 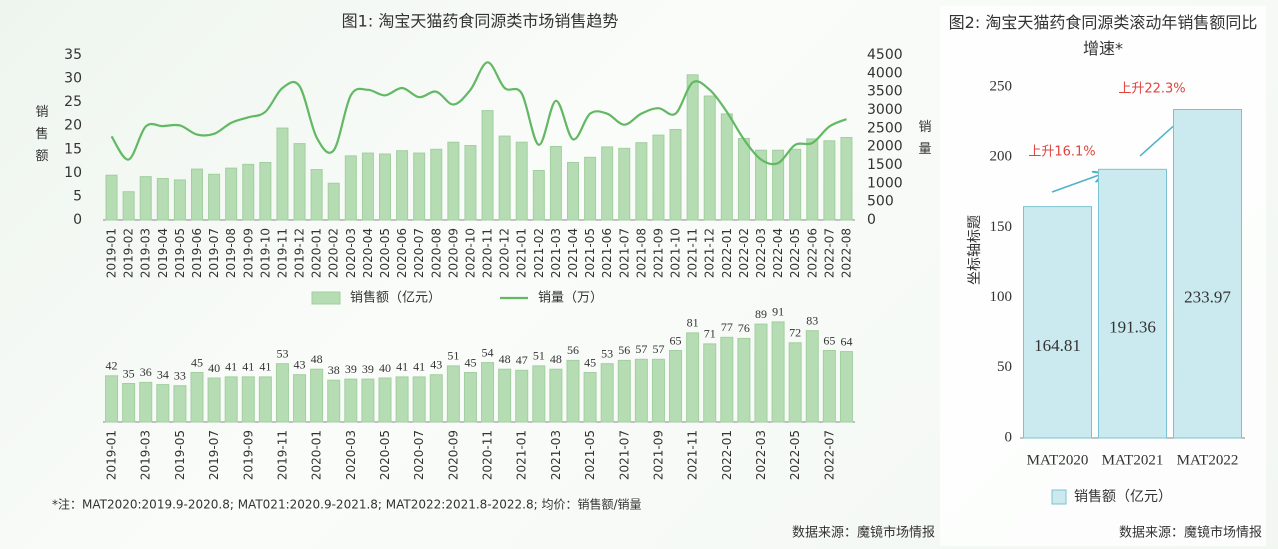 I want to click on x-tick-label: 2019-07, so click(x=214, y=253).